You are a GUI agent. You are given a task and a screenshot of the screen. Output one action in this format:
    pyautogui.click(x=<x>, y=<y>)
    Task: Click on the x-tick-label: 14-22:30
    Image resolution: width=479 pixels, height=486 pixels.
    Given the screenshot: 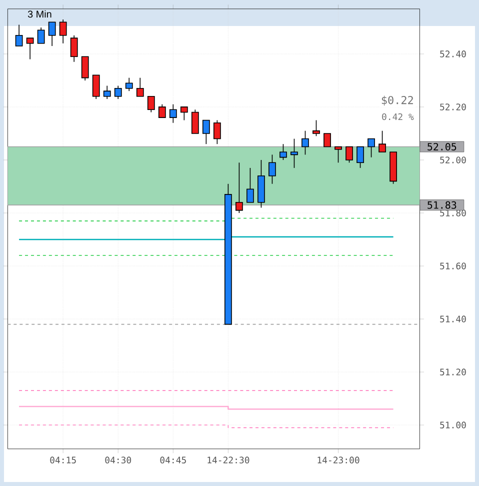 What is the action you would take?
    pyautogui.click(x=229, y=460)
    